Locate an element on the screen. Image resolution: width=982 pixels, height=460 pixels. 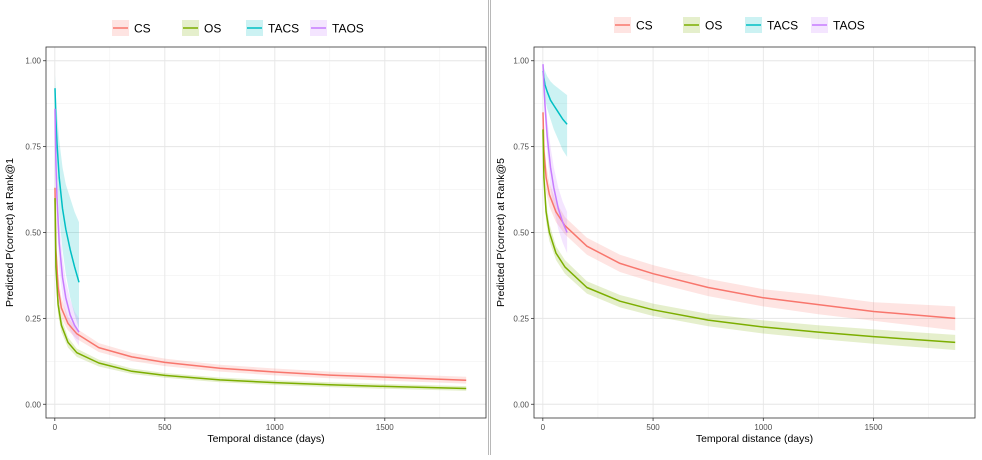
panel-divider is located at coordinates (489, 227).